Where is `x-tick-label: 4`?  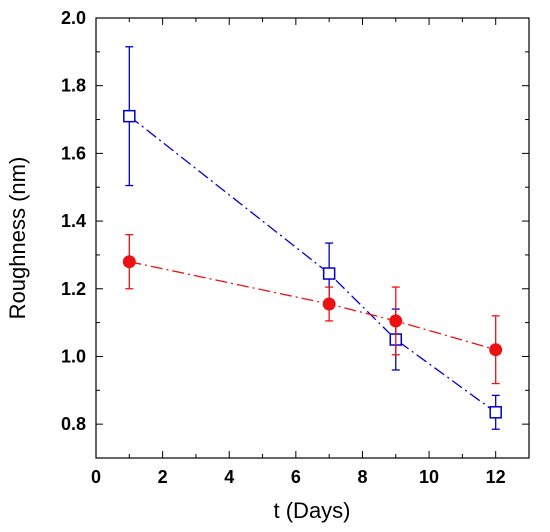
x-tick-label: 4 is located at coordinates (229, 477).